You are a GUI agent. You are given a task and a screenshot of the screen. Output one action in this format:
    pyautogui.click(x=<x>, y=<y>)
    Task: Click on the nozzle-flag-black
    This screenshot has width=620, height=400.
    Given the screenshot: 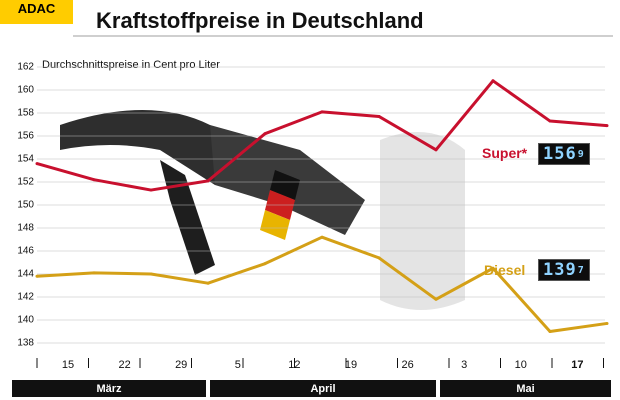 What is the action you would take?
    pyautogui.click(x=285, y=185)
    